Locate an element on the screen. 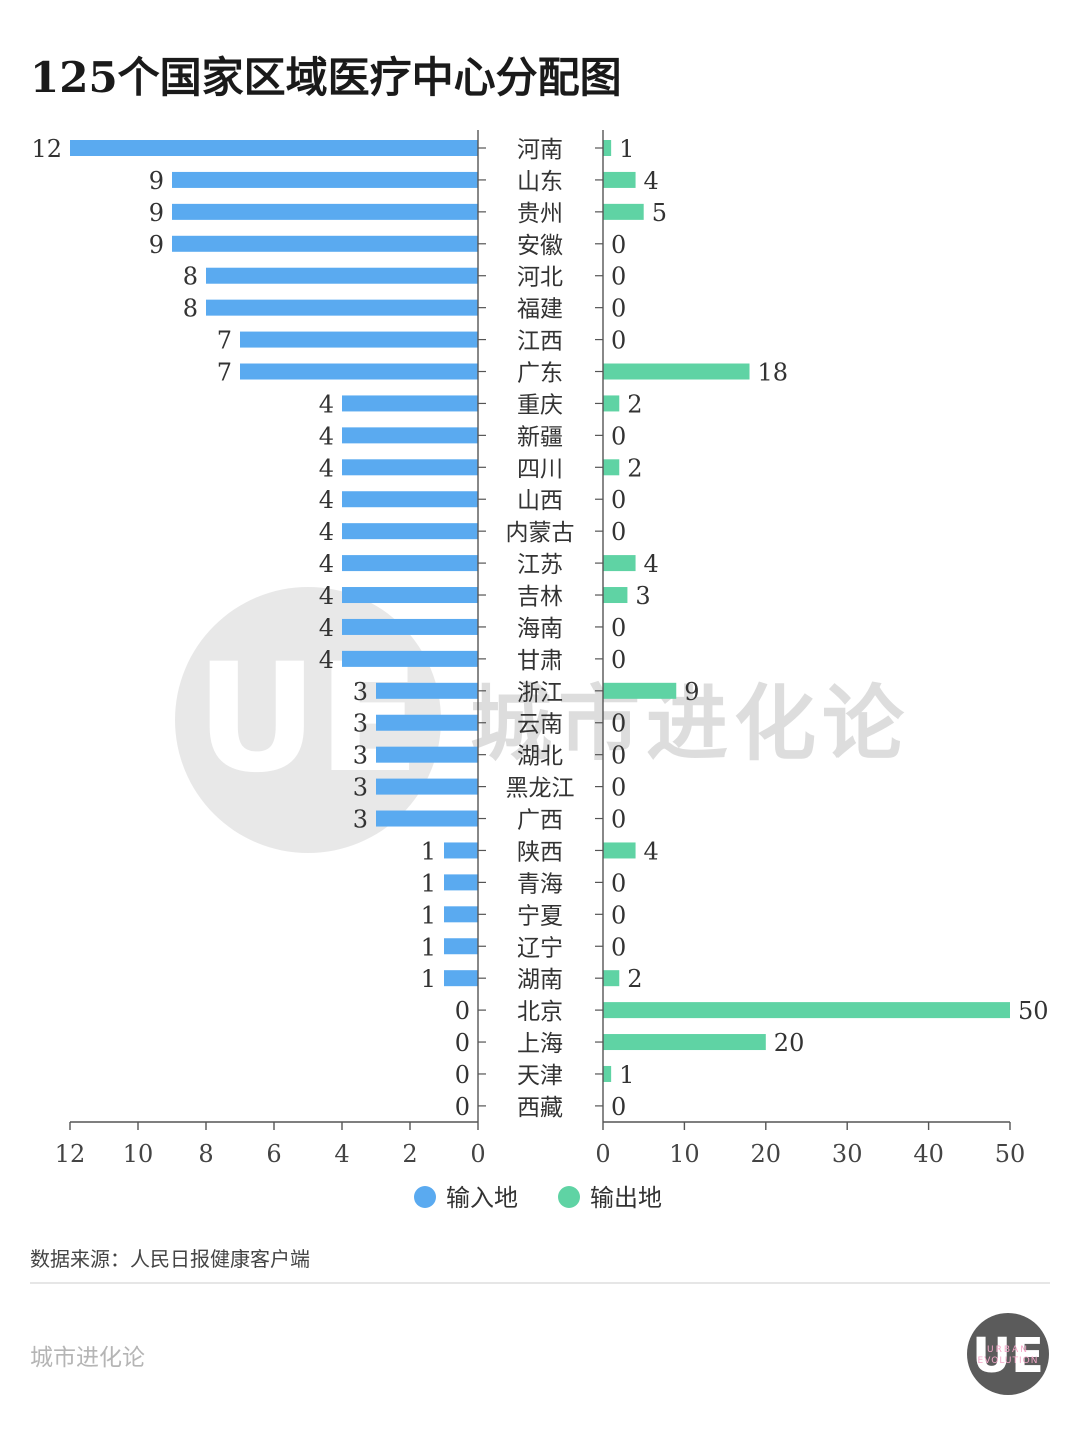 The height and width of the screenshot is (1440, 1080). output-value-label: 1 is located at coordinates (626, 1075).